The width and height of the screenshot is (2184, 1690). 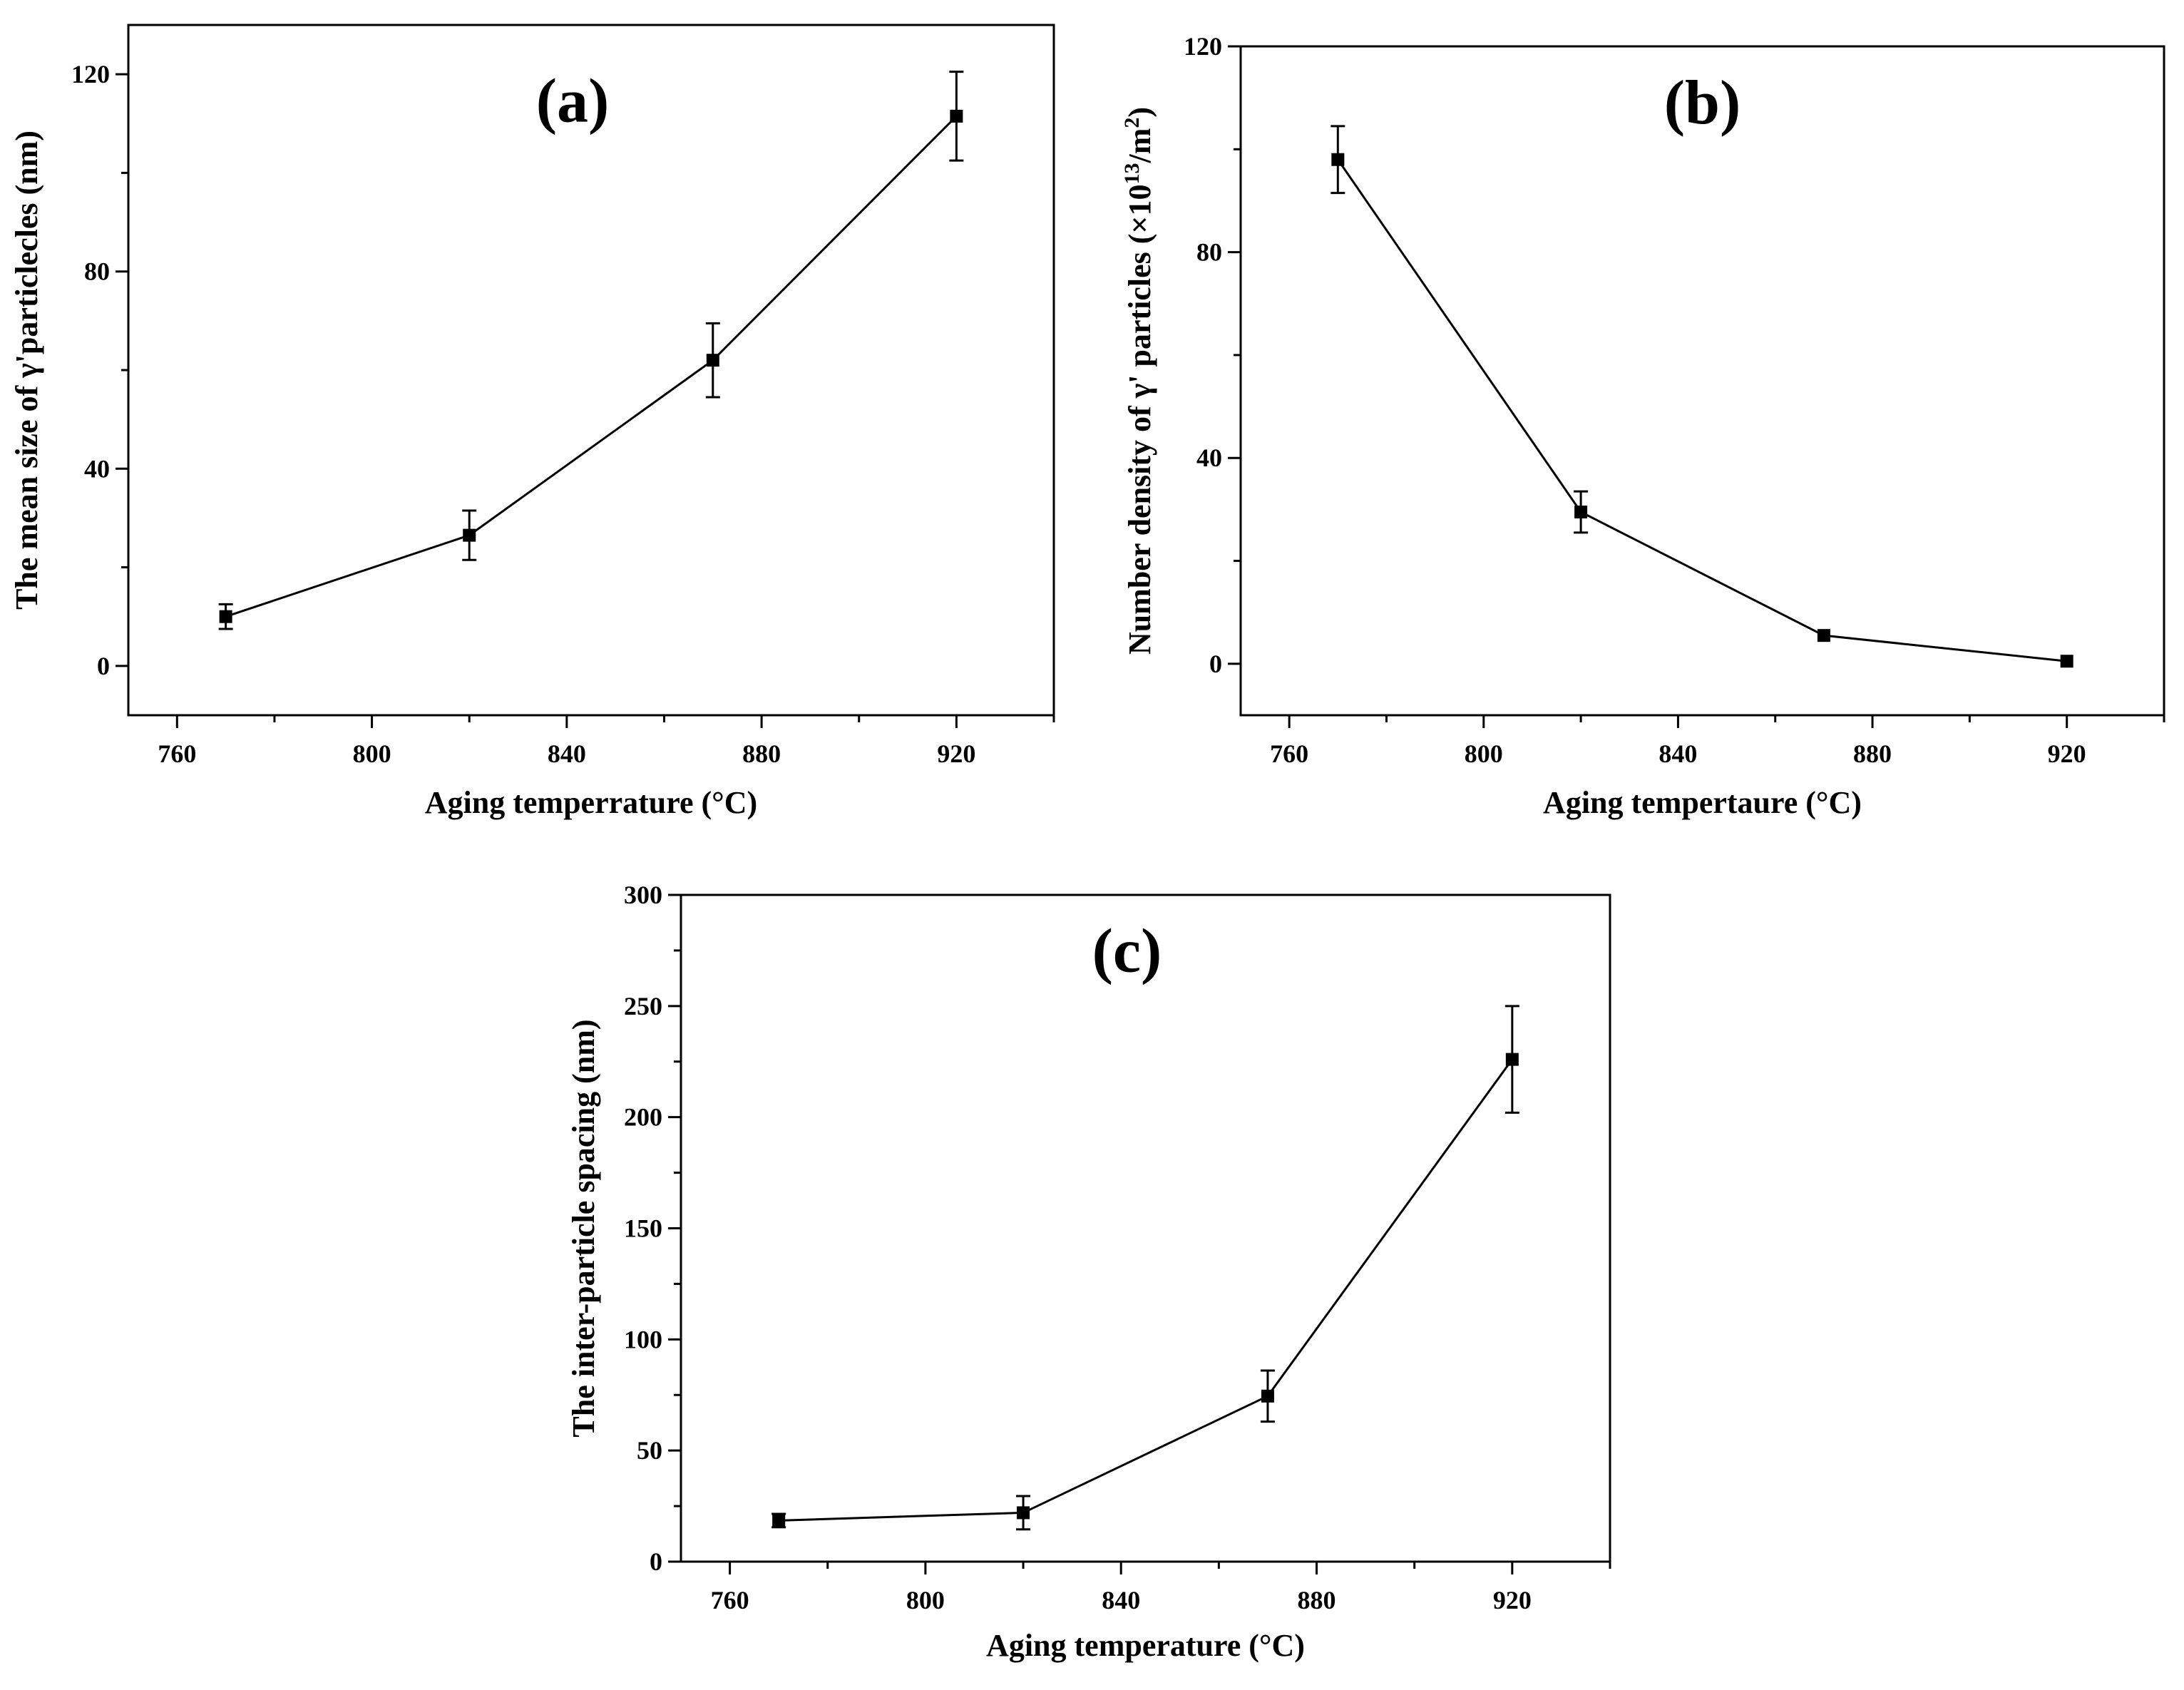 I want to click on x-axis-title: Aging tempertaure (°C), so click(x=1702, y=802).